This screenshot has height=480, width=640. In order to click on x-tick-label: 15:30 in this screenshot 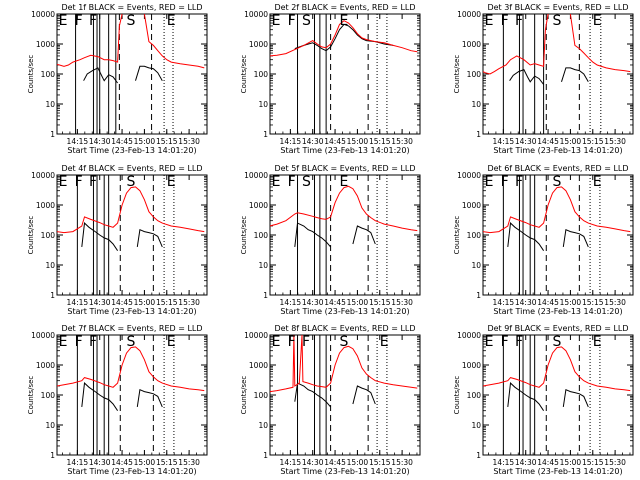, I will do `click(615, 141)`.